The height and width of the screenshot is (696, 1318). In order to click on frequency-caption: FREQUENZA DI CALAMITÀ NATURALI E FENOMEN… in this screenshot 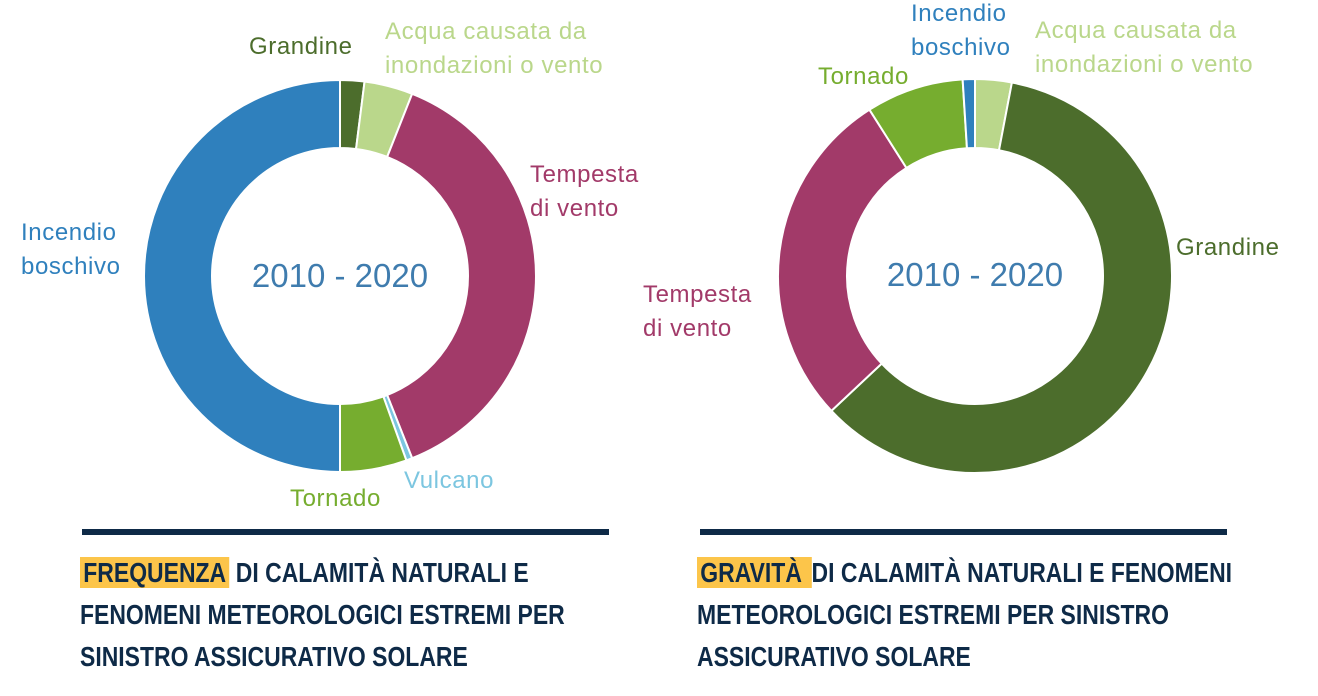, I will do `click(322, 615)`.